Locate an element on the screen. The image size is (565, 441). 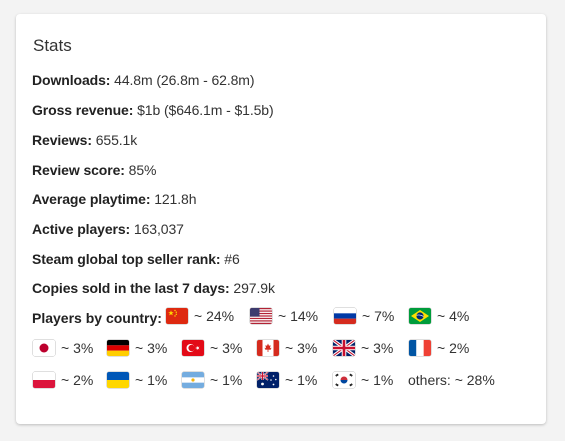
stat-label: Reviews: is located at coordinates (62, 140).